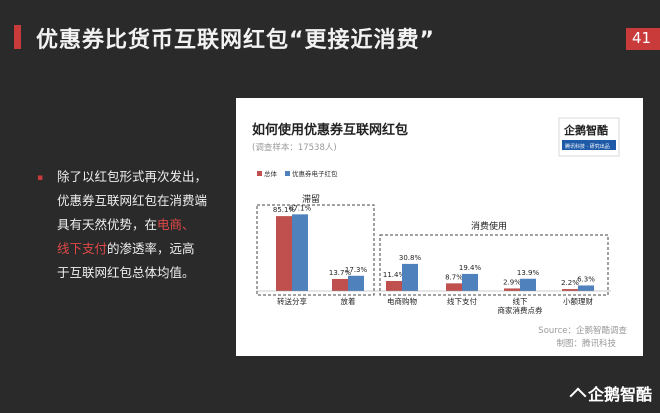 This screenshot has width=660, height=413. Describe the element at coordinates (520, 301) in the screenshot. I see `x-tick-label-4-0: 线下` at that location.